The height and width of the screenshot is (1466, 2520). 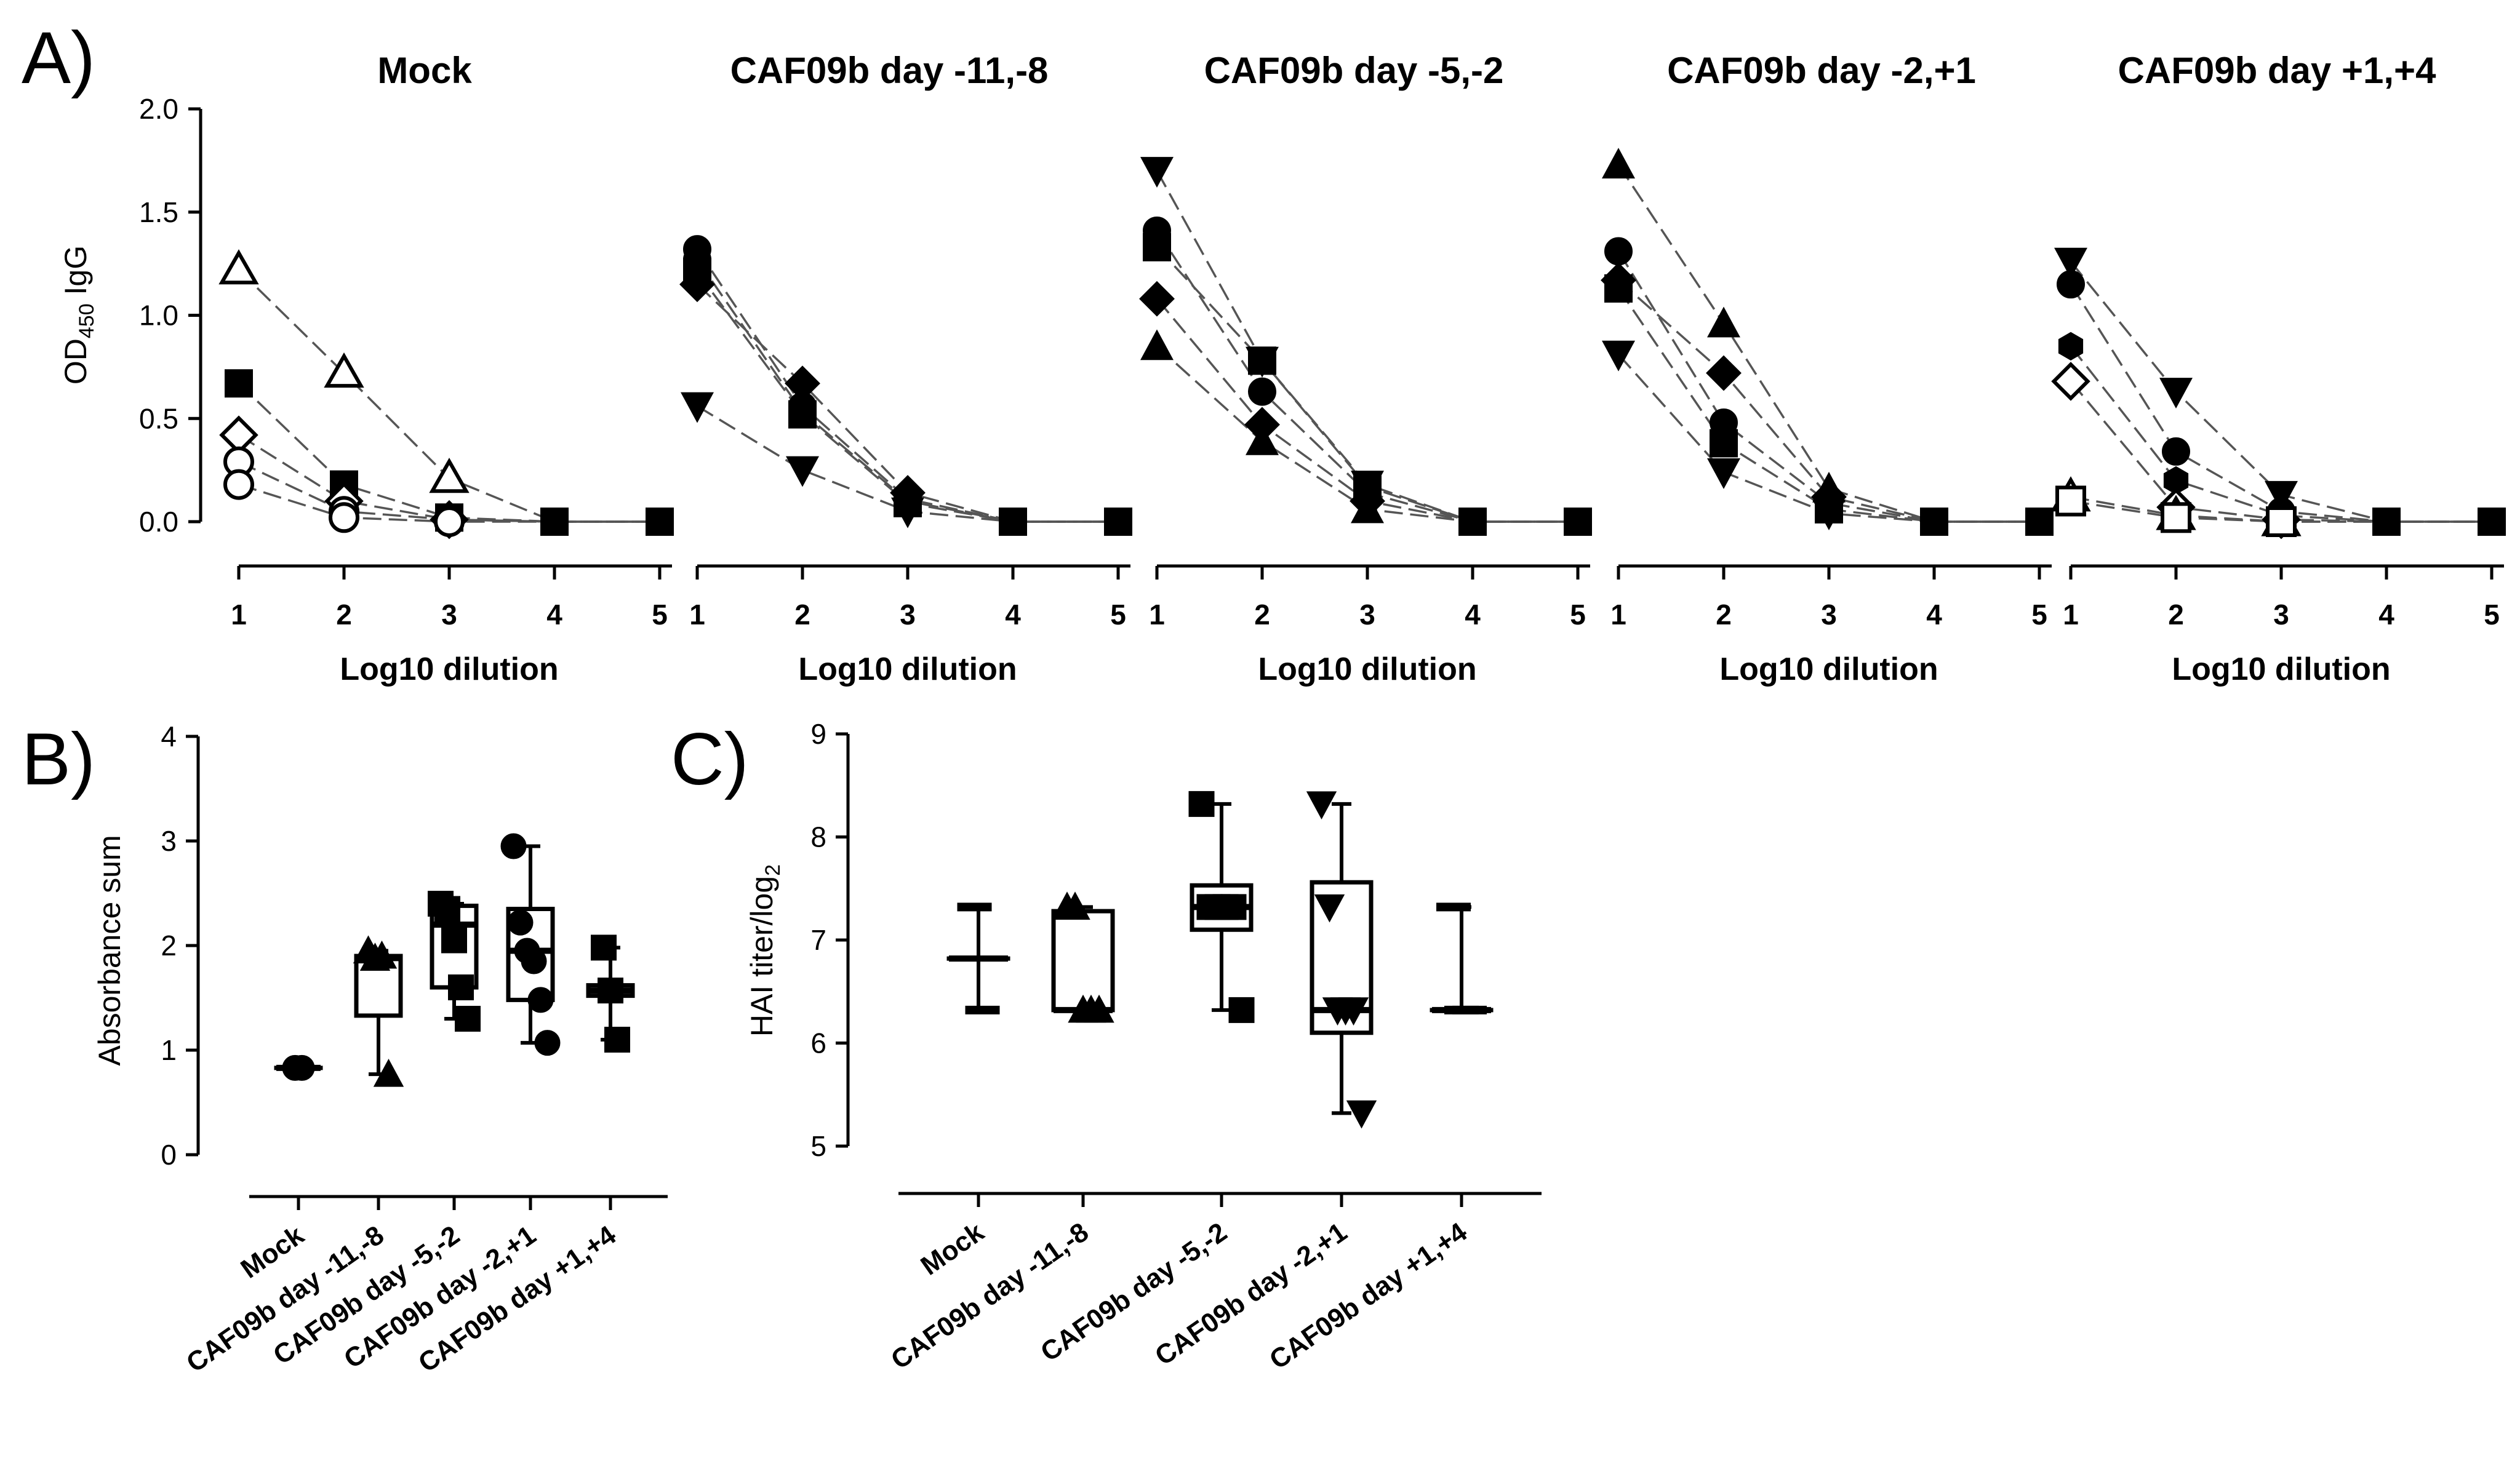 I want to click on panel-a-subplot-5: CAF09b day +1,+4 1 2 3 4 5 Log10 dilution, so click(x=2278, y=368).